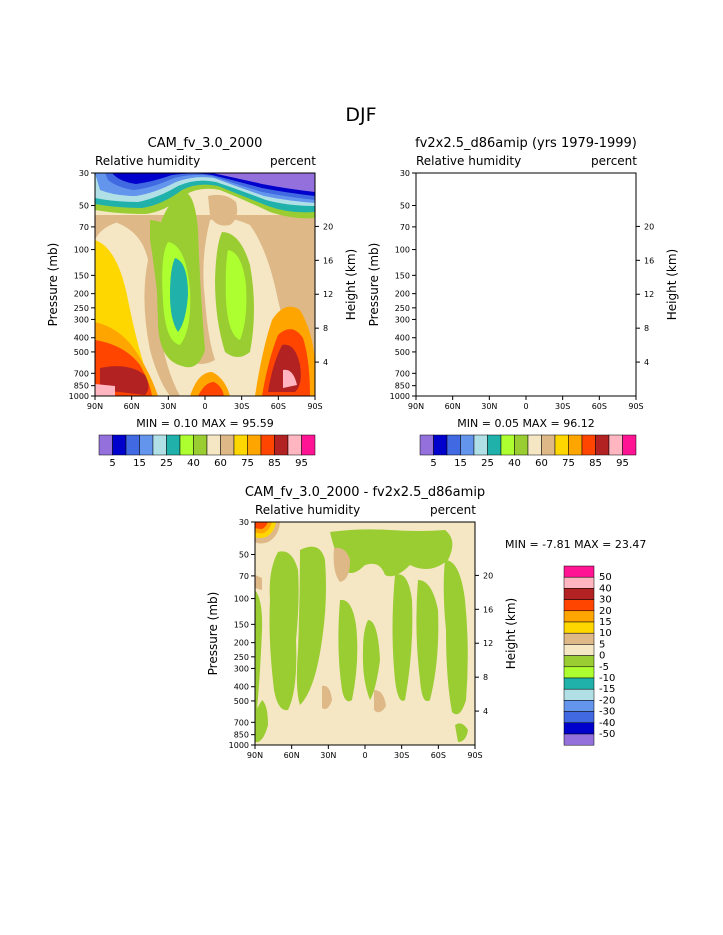  What do you see at coordinates (239, 745) in the screenshot?
I see `y-tick-label: 1000` at bounding box center [239, 745].